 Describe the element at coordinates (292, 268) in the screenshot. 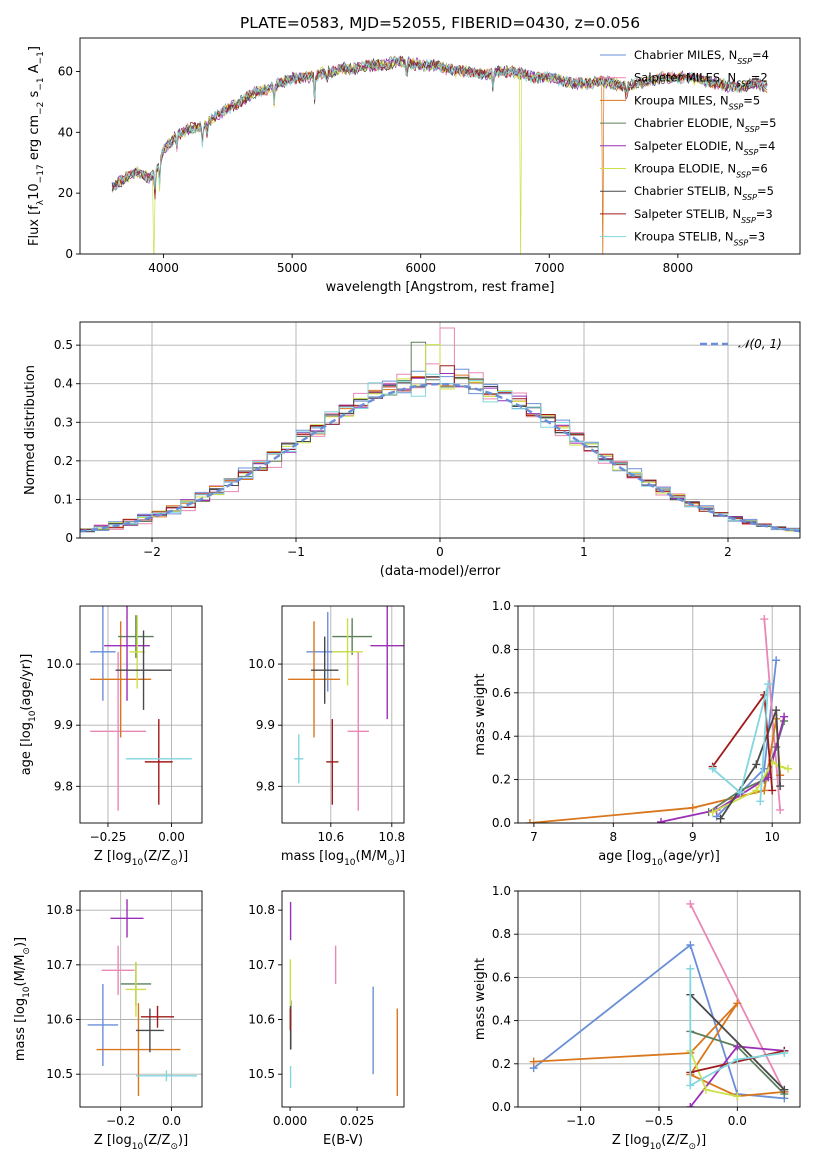

I see `x-tick-label: 5000` at that location.